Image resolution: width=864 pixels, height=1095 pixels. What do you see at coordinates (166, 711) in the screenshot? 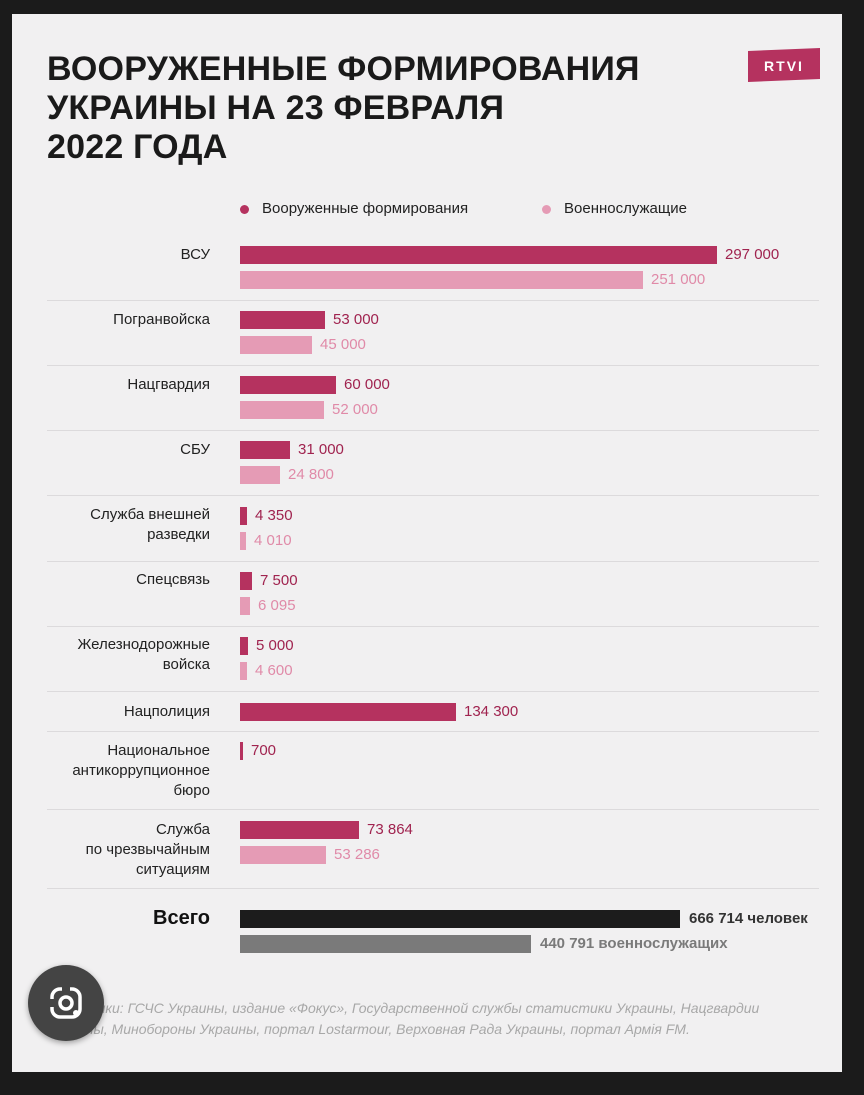
I see `category-label: Нацполиция` at bounding box center [166, 711].